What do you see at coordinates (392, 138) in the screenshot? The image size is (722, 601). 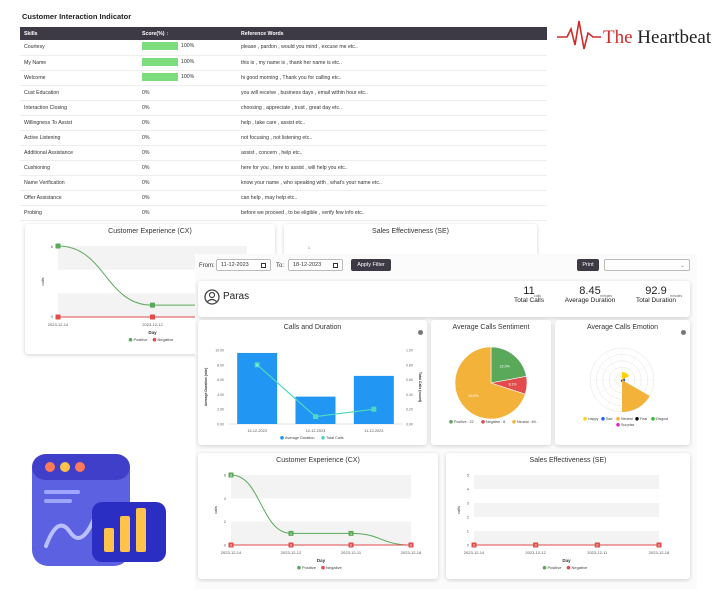 I see `reference-cell: not focusing , not listening etc..` at bounding box center [392, 138].